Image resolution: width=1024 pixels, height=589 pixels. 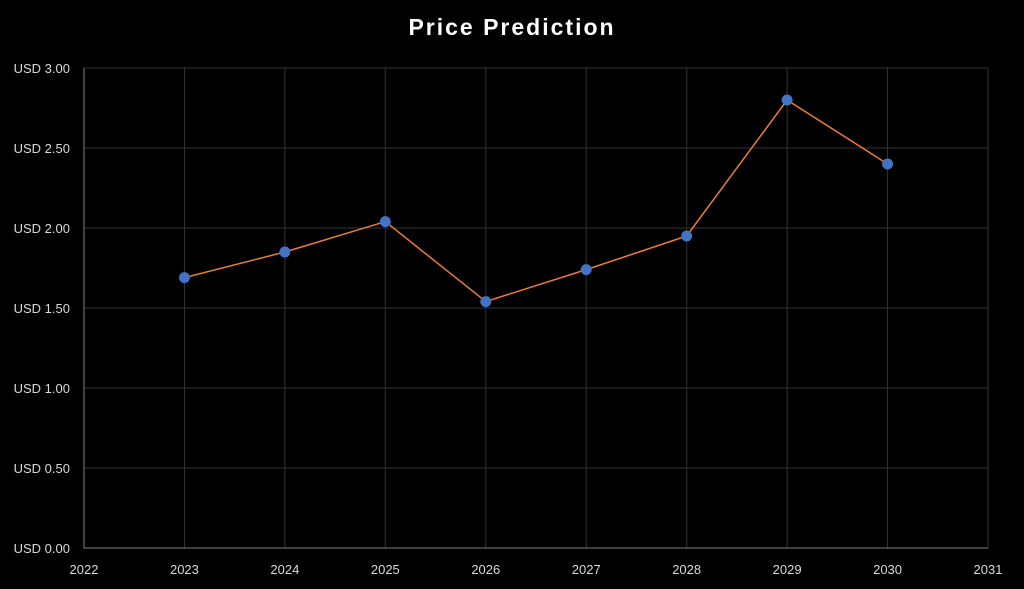 I want to click on y-tick-label: USD 2.00, so click(x=42, y=228).